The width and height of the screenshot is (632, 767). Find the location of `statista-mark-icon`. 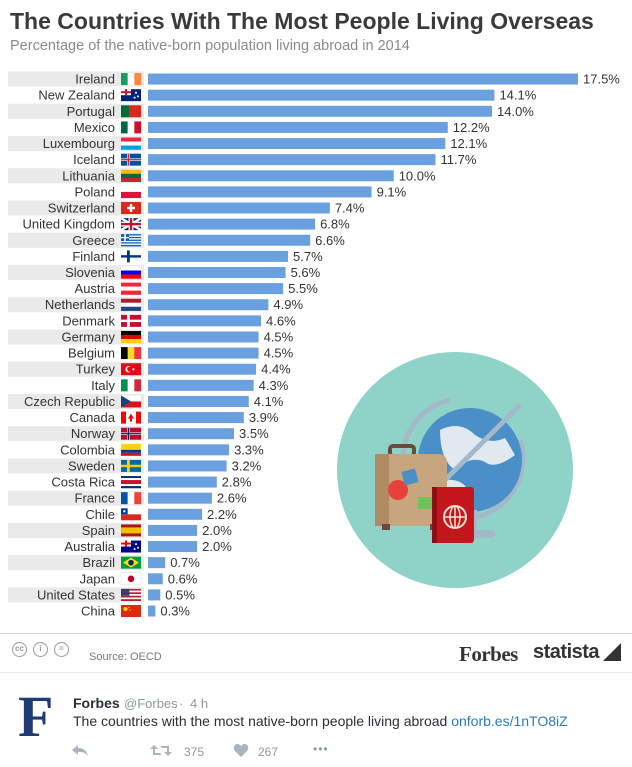

statista-mark-icon is located at coordinates (612, 652).